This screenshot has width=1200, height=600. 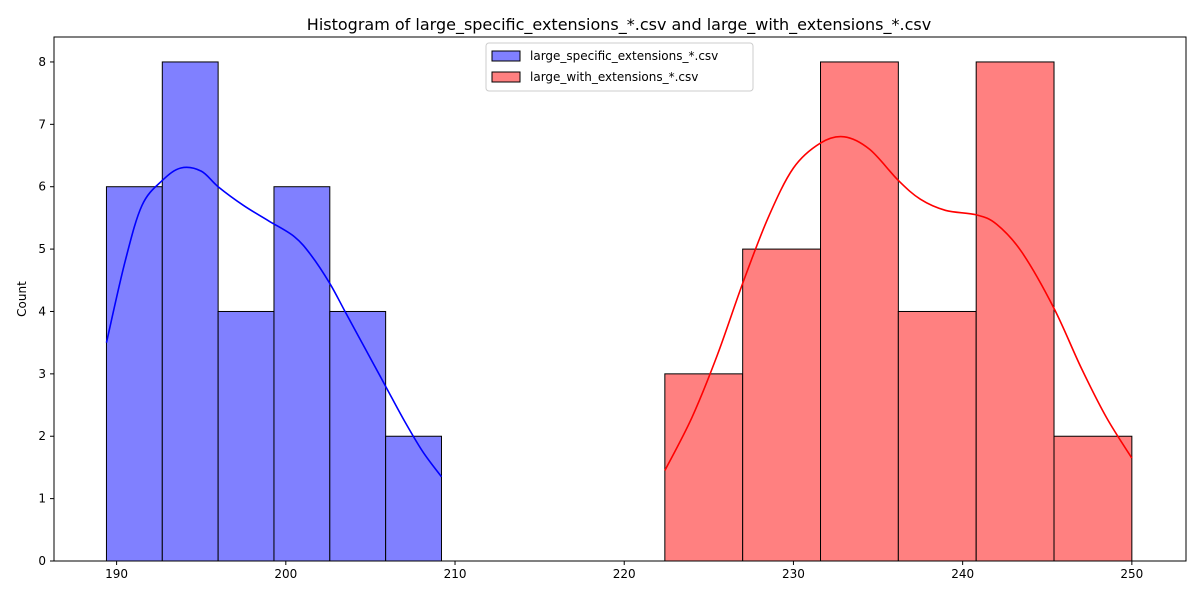 What do you see at coordinates (42, 436) in the screenshot?
I see `y-tick-label: 2` at bounding box center [42, 436].